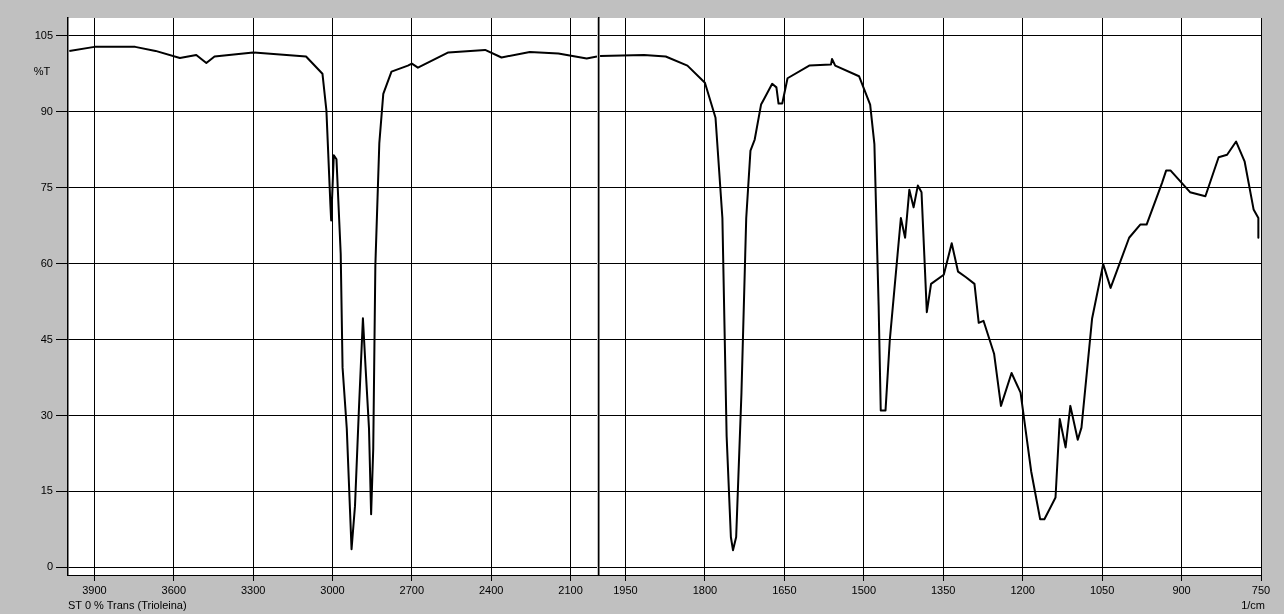 The height and width of the screenshot is (614, 1284). What do you see at coordinates (46, 262) in the screenshot?
I see `y-tick-label: 60` at bounding box center [46, 262].